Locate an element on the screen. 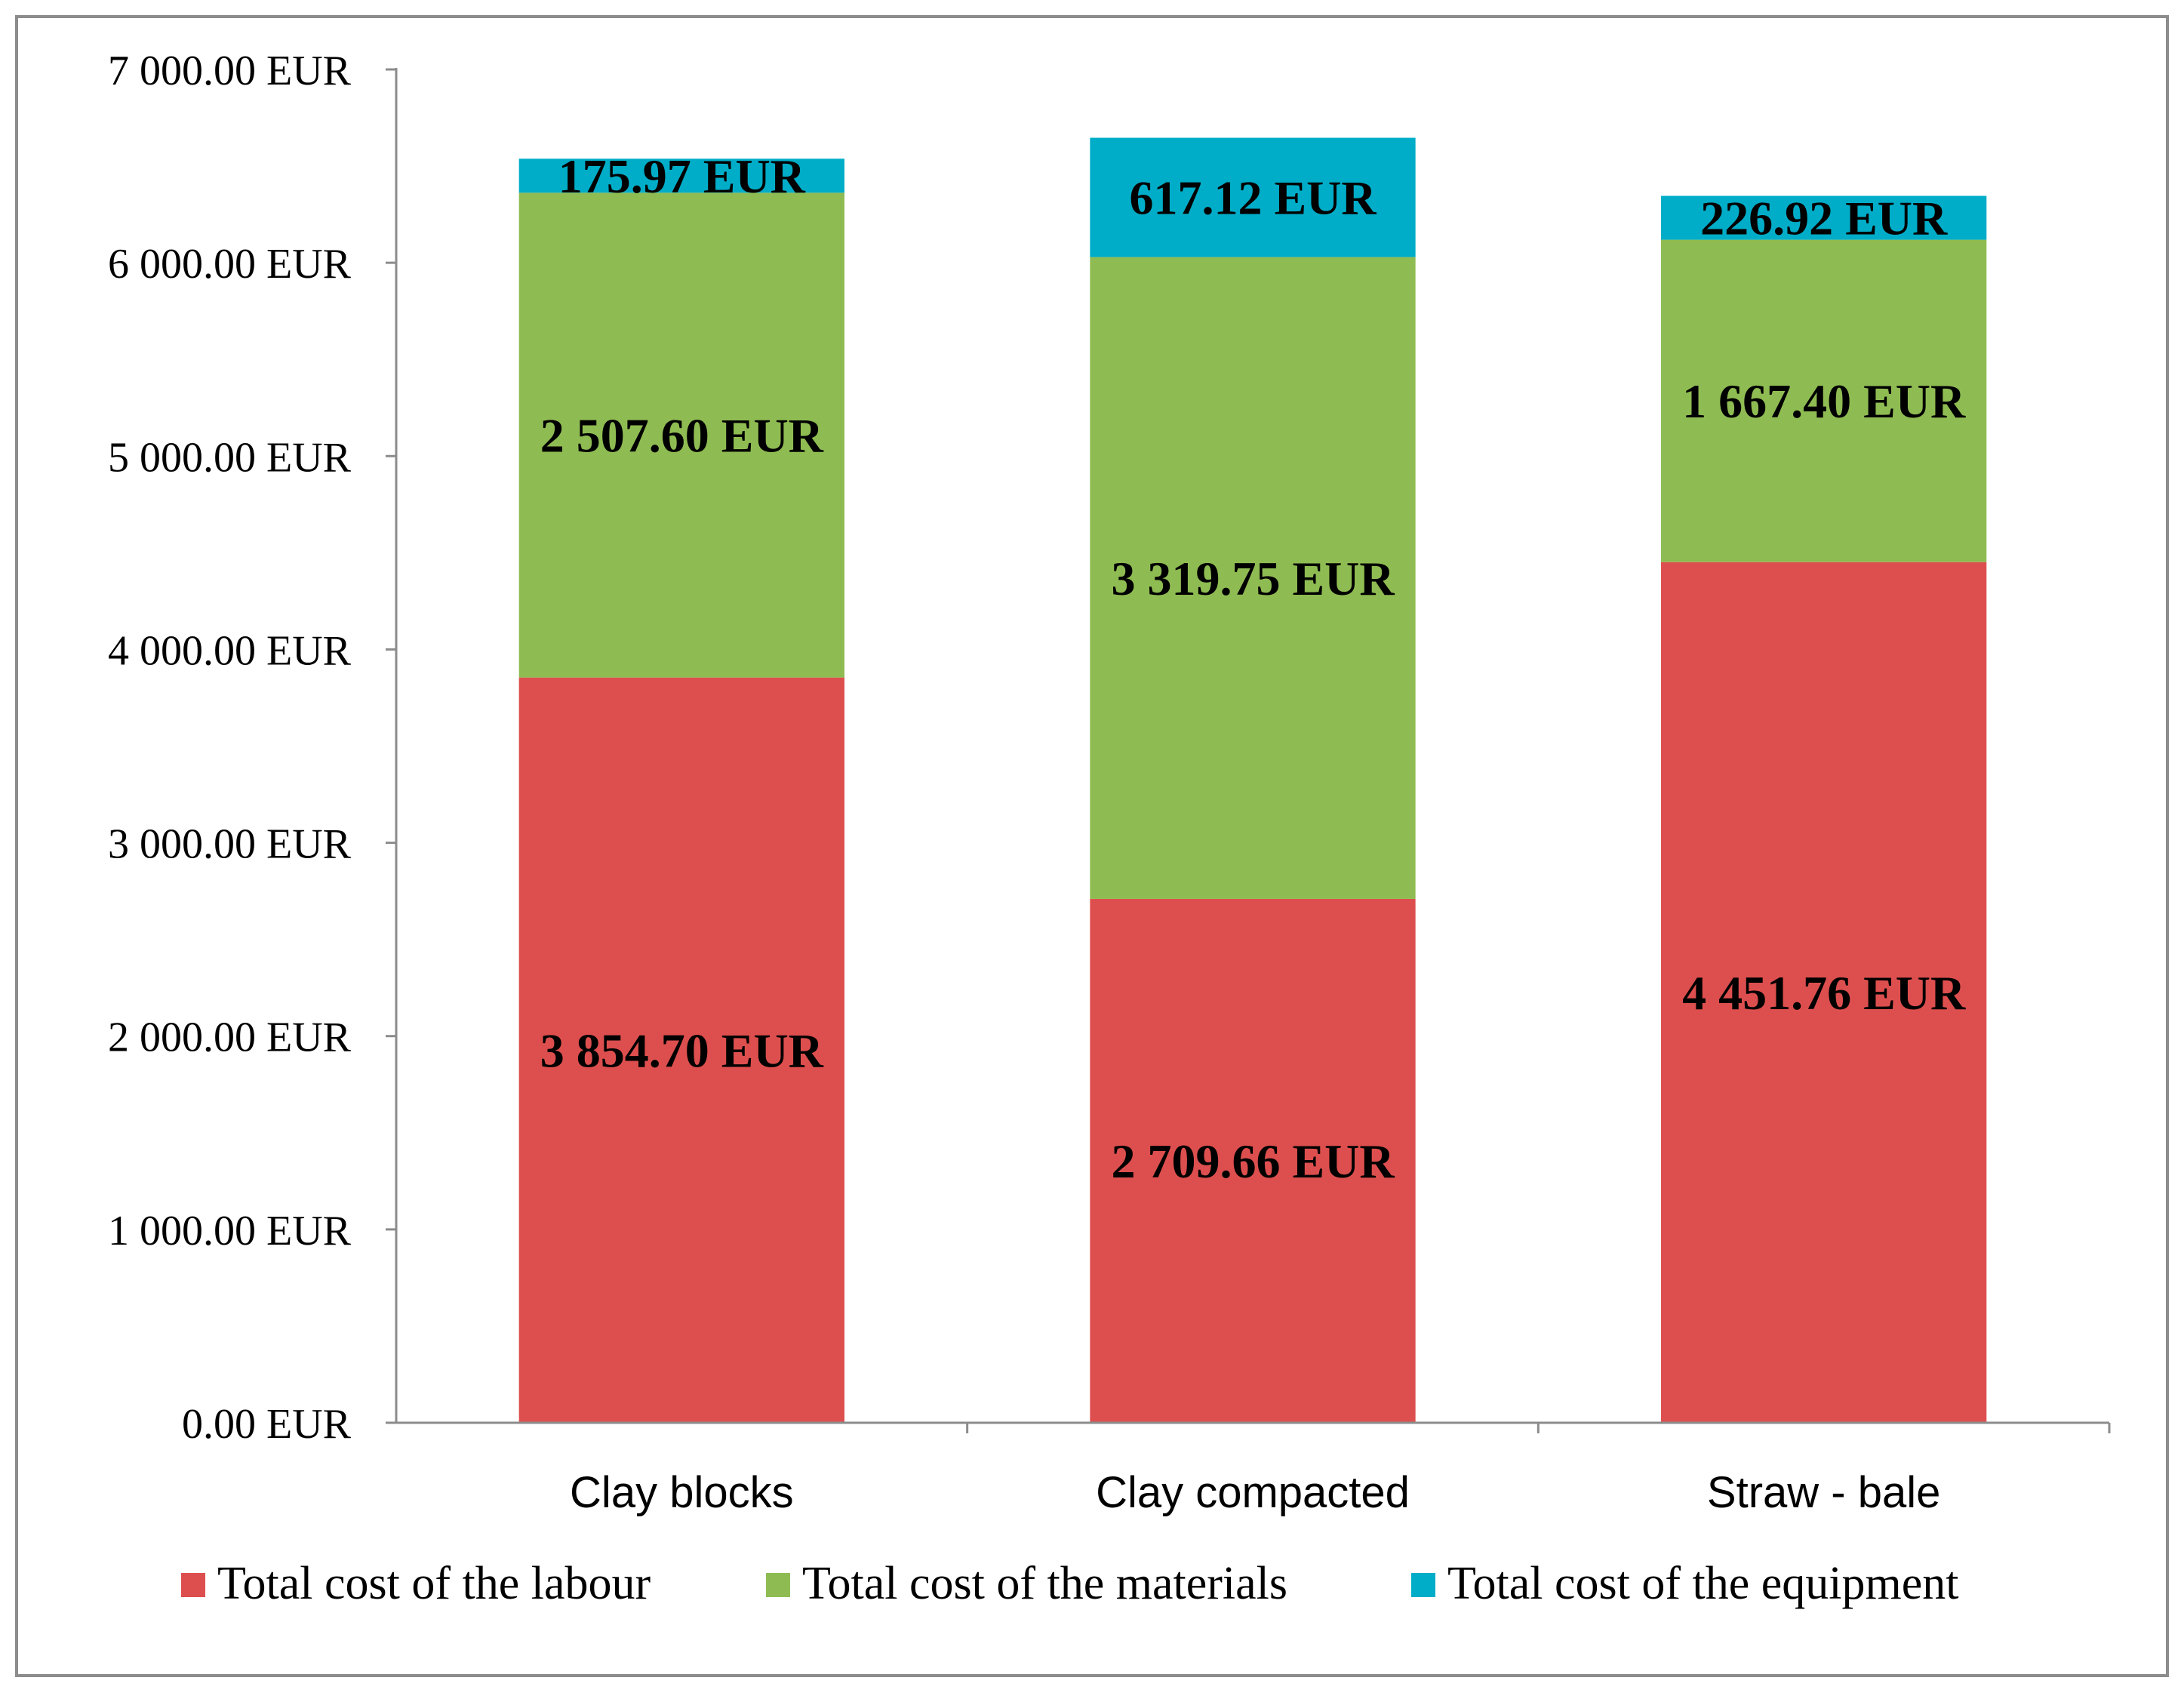  data-label: 3 854.70 EUR is located at coordinates (682, 1050).